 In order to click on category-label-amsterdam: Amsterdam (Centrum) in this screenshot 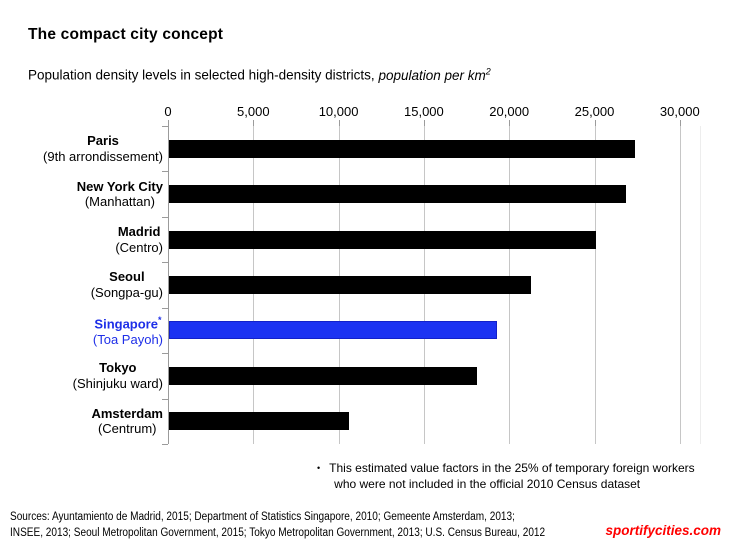, I will do `click(127, 421)`.